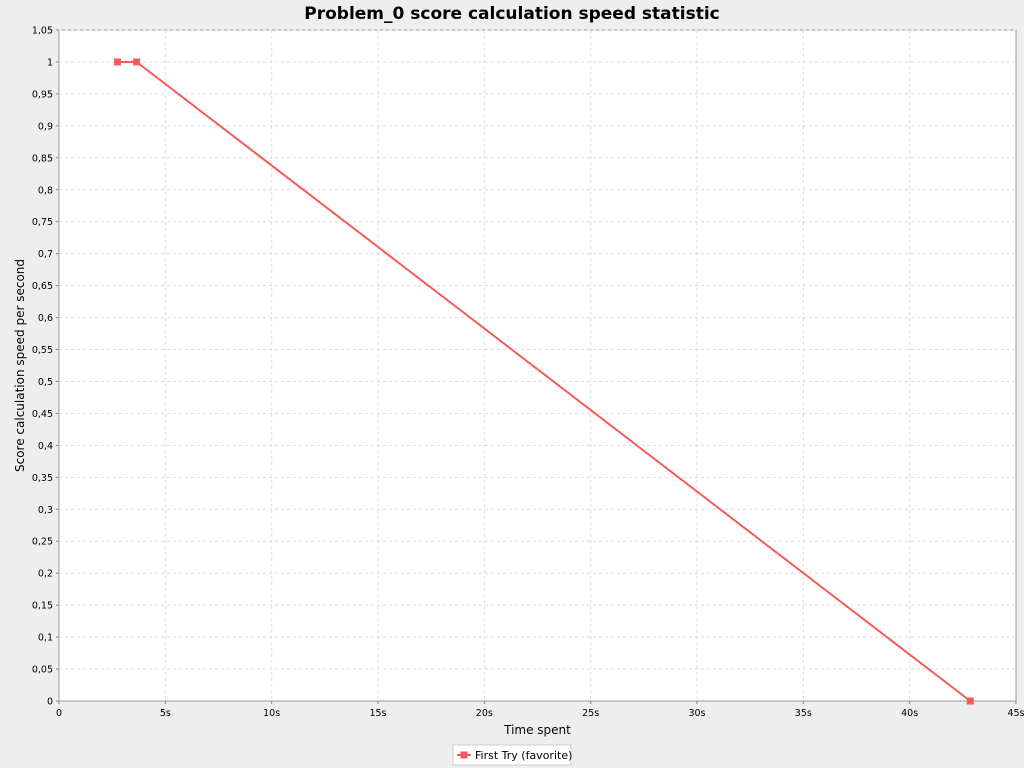 This screenshot has height=768, width=1024. Describe the element at coordinates (484, 713) in the screenshot. I see `x-tick-label: 20s` at that location.